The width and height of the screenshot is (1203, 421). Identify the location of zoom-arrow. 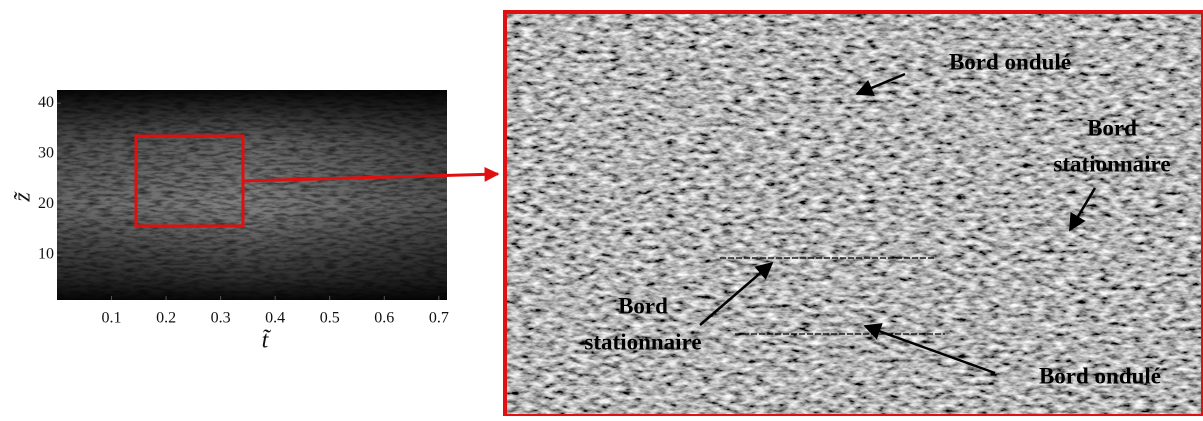
(371, 174).